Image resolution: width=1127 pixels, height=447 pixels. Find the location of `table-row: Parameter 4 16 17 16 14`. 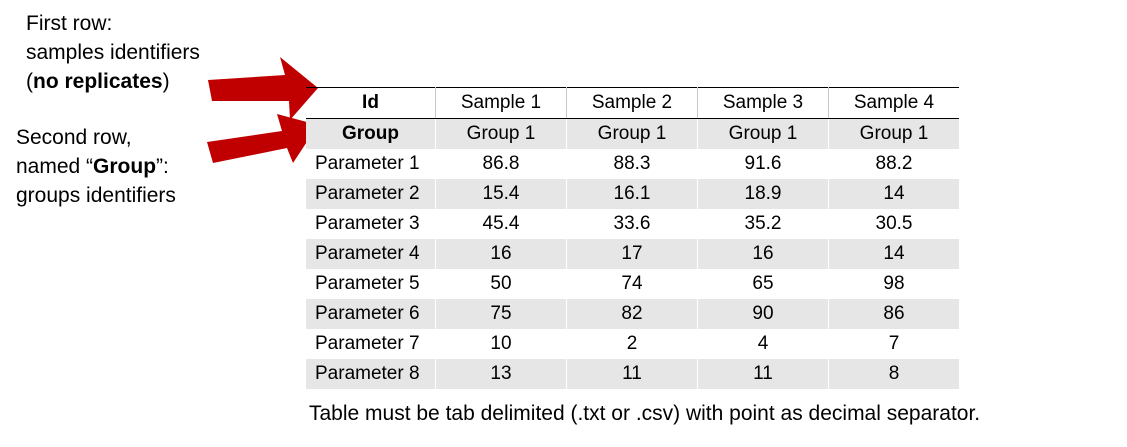

table-row: Parameter 4 16 17 16 14 is located at coordinates (632, 254).